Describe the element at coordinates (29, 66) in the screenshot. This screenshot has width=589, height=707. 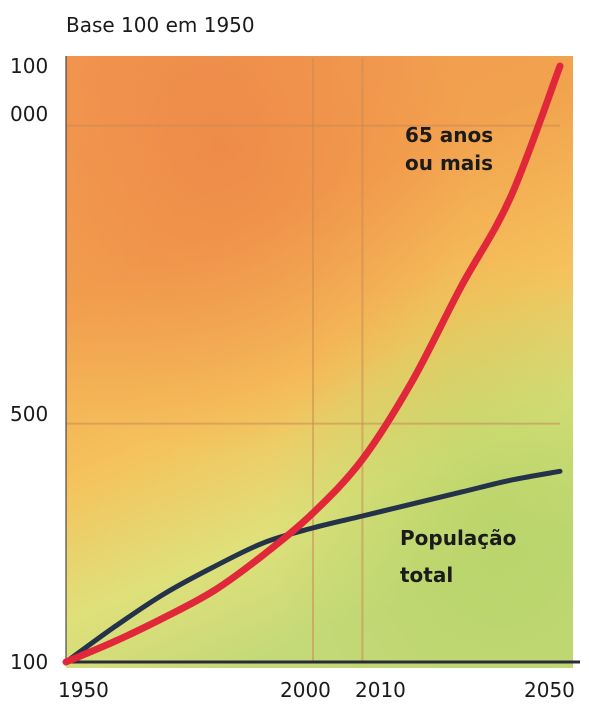
I see `y-tick-label-1000-line1: 100` at that location.